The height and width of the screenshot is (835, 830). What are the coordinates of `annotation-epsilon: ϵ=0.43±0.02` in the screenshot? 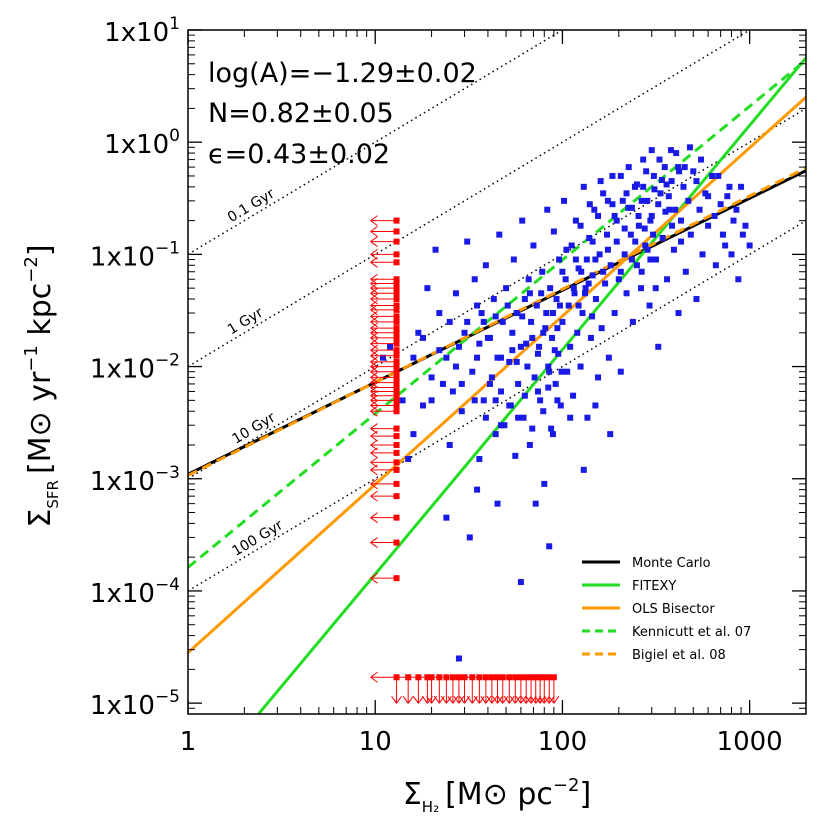 It's located at (299, 154).